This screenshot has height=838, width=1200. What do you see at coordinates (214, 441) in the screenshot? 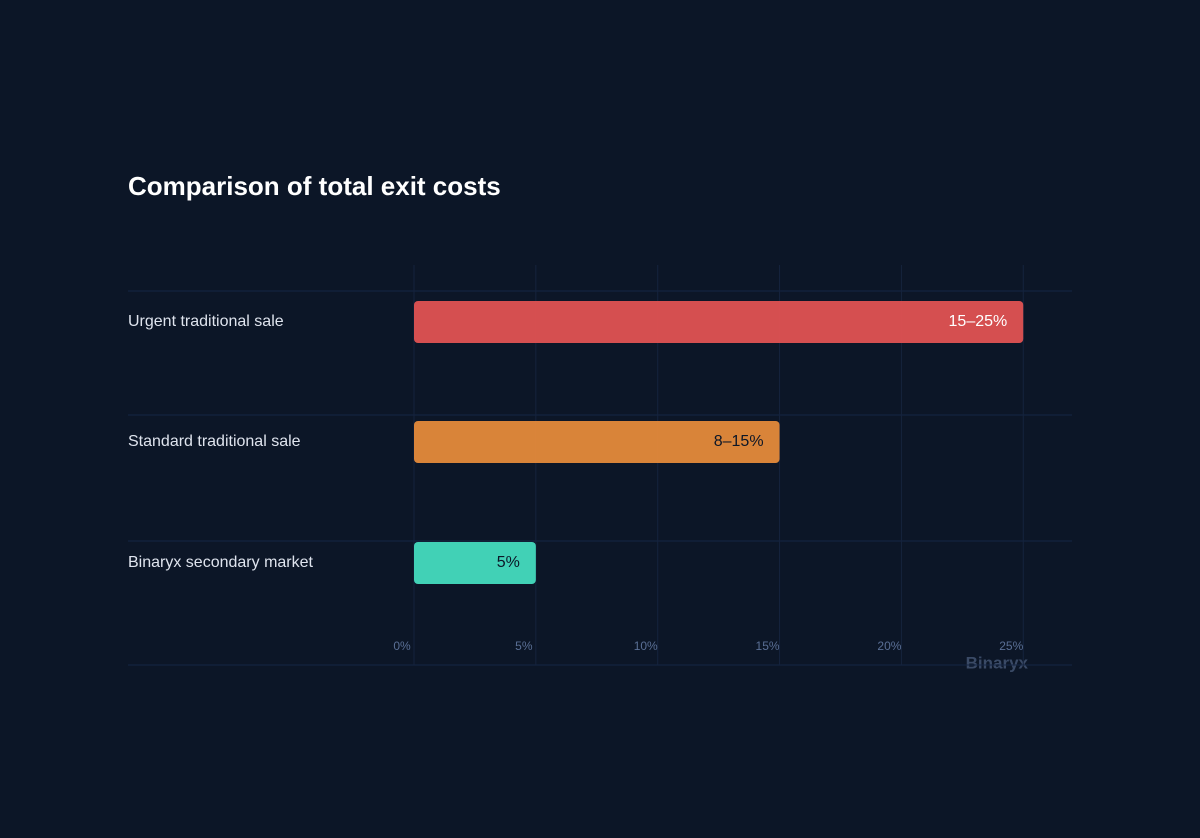
I see `category-label: Standard traditional sale` at bounding box center [214, 441].